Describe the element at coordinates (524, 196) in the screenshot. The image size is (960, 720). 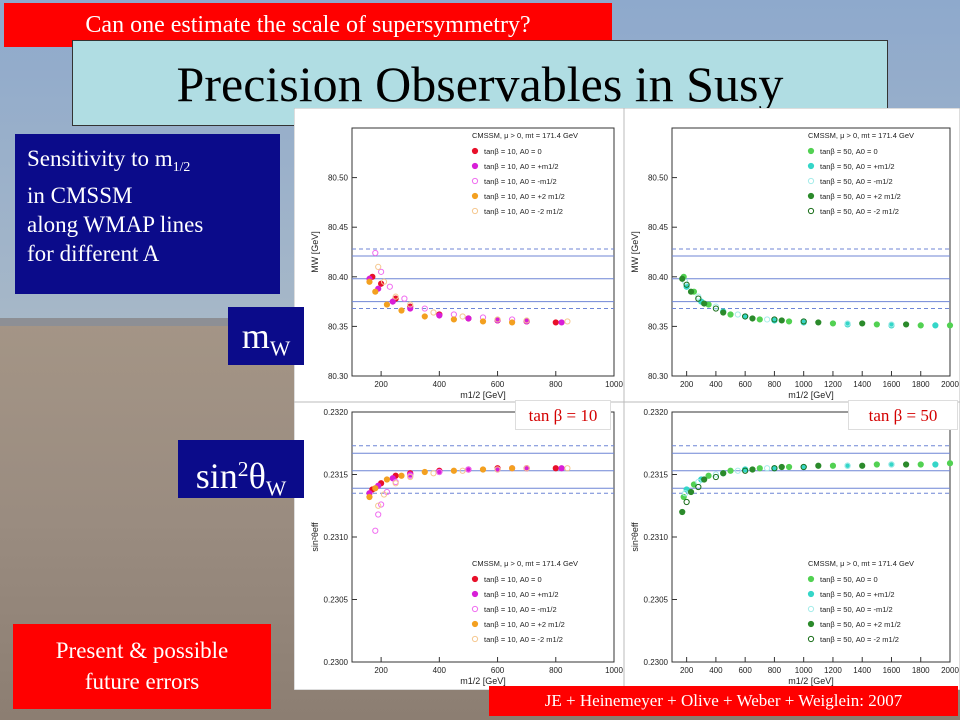
I see `legend-entry: tanβ = 10, A0 = +2 m1/2` at that location.